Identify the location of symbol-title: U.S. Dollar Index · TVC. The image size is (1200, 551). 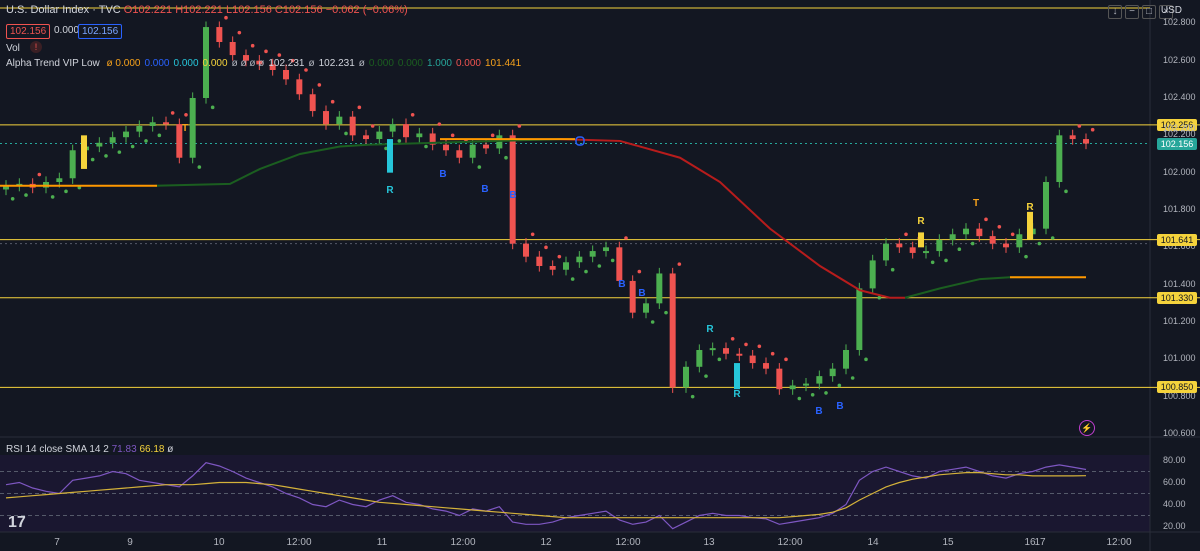
(63, 10).